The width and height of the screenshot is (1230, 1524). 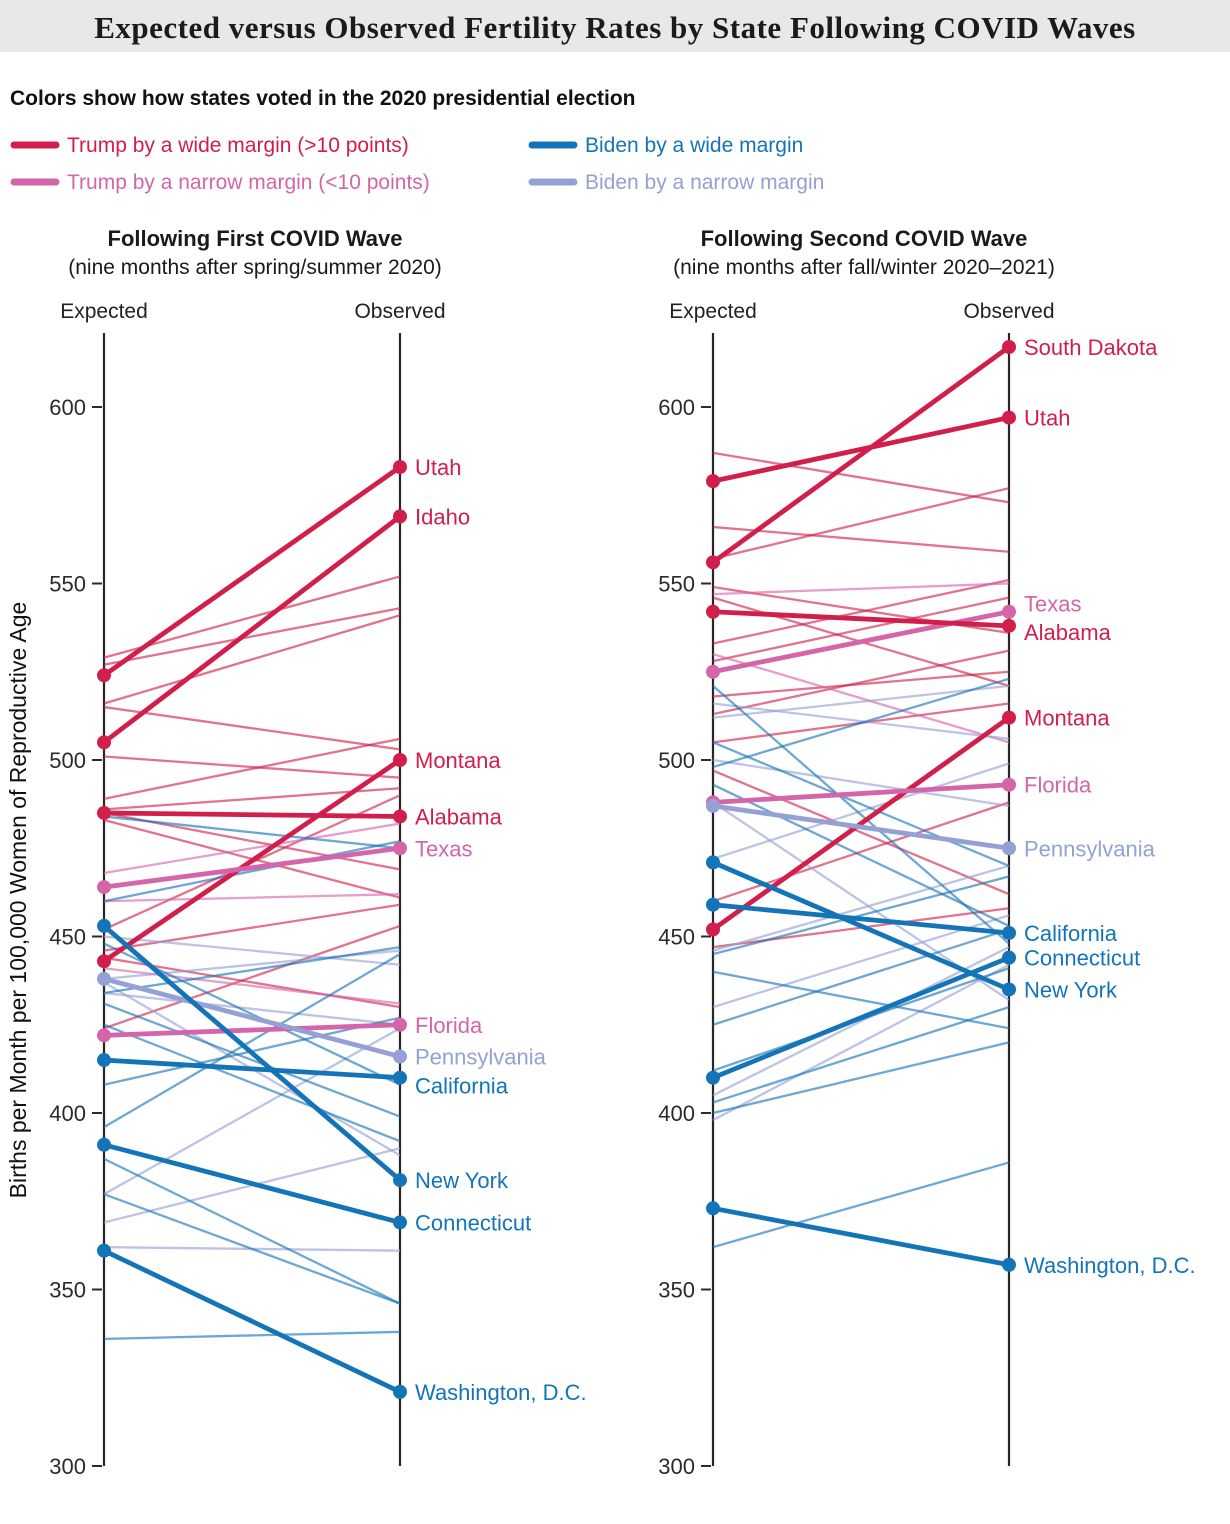 I want to click on panel-title-second-wave: Following Second COVID Wave, so click(x=864, y=238).